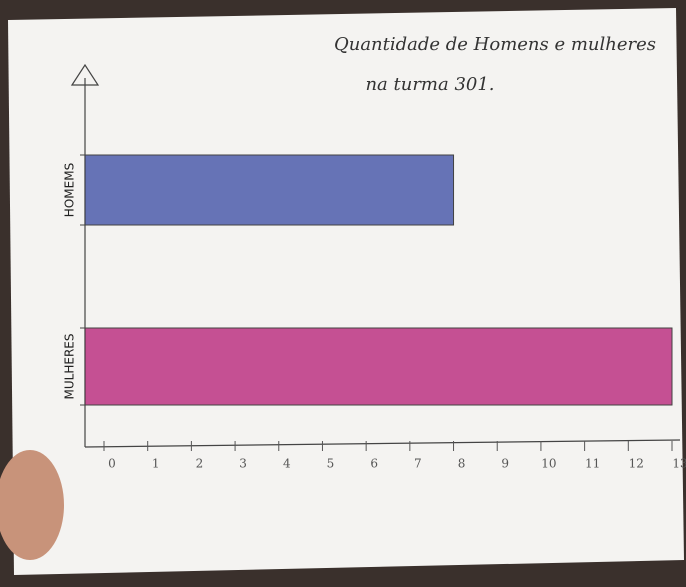  Describe the element at coordinates (243, 464) in the screenshot. I see `x-tick-label: 3` at that location.